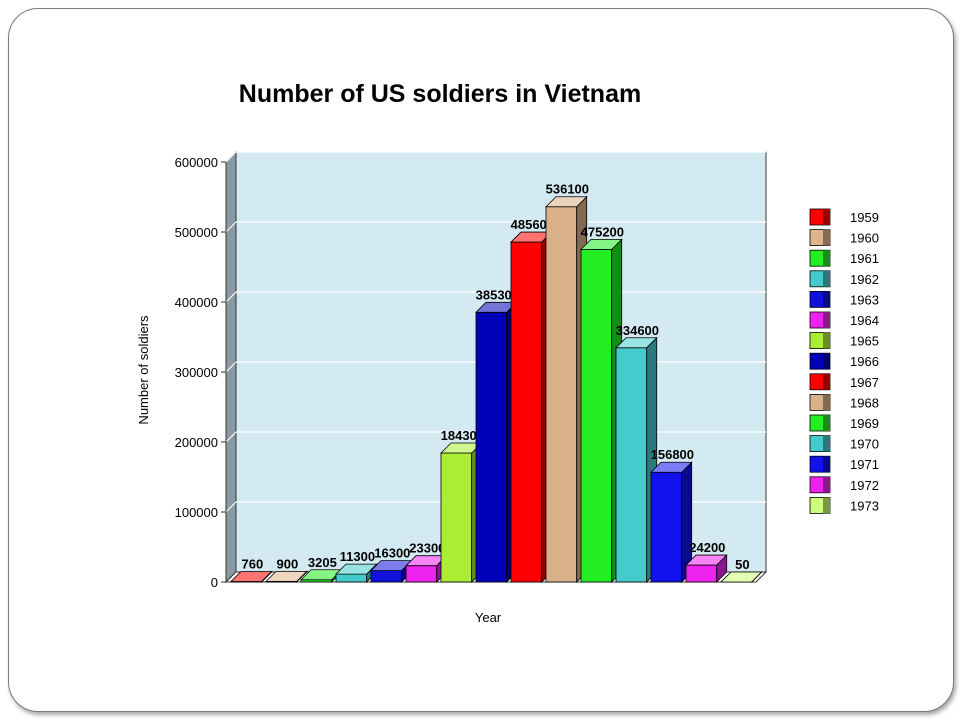  I want to click on y-tick-label: 600000, so click(196, 162).